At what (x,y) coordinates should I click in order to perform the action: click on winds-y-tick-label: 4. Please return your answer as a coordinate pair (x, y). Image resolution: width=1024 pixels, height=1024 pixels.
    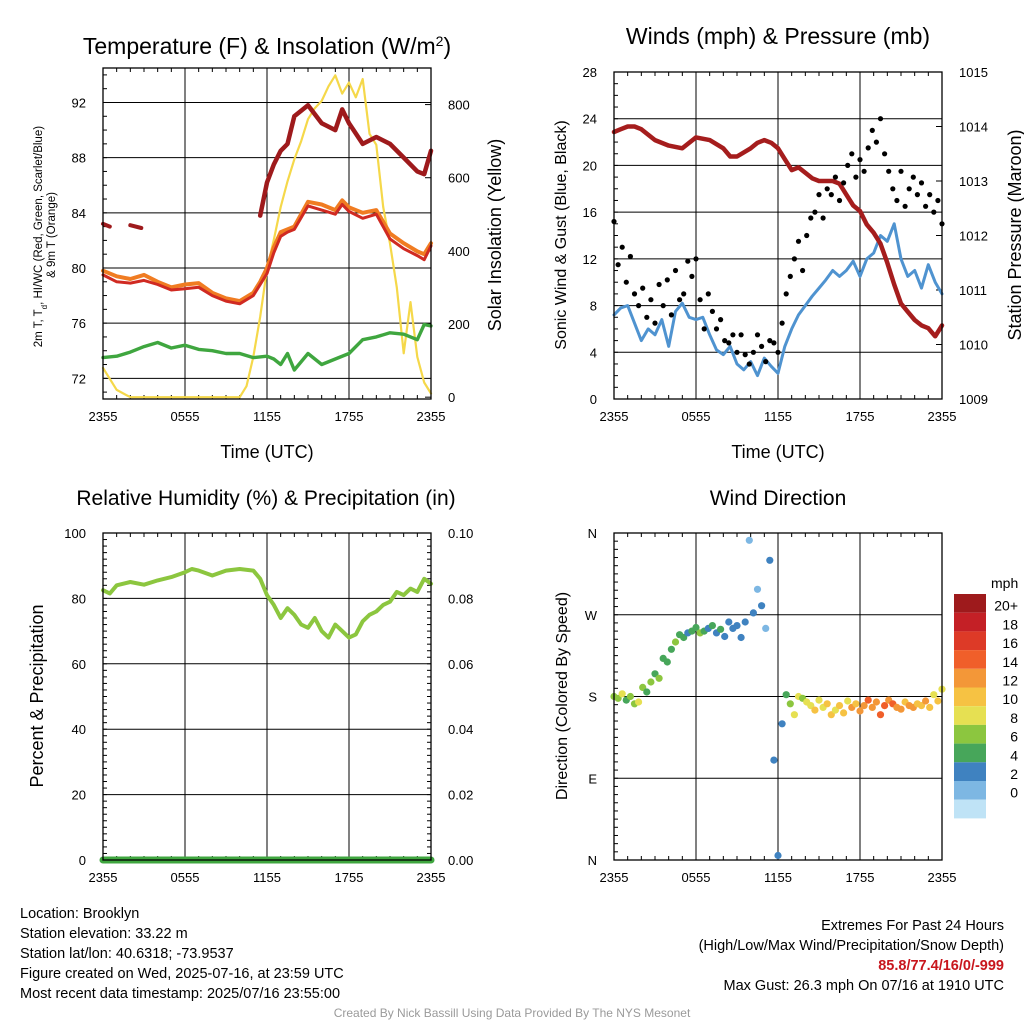
    Looking at the image, I should click on (593, 352).